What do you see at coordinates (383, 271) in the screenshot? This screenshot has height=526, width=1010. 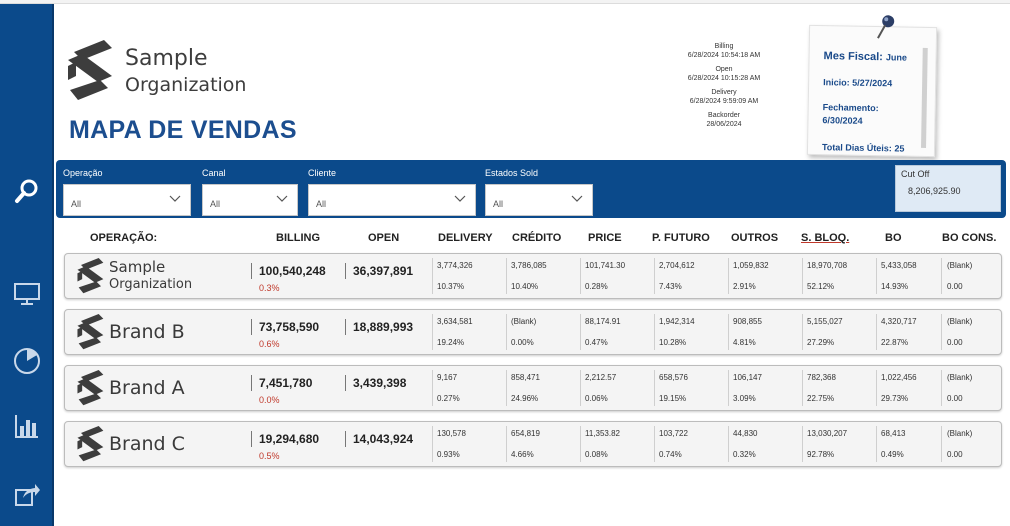 I see `open-value: 36,397,891` at bounding box center [383, 271].